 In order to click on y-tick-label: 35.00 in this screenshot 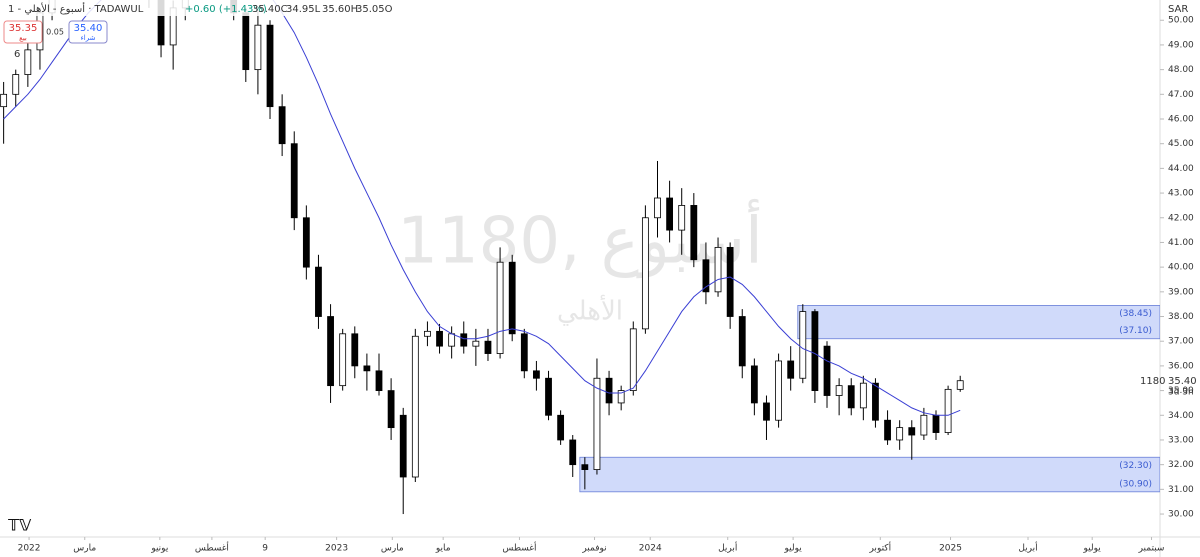, I will do `click(1181, 391)`.